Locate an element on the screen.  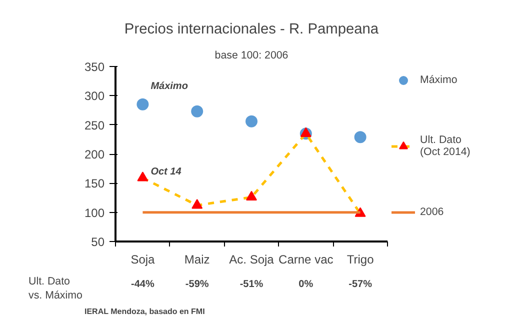
legend-label: Ult. Dato (Oct 2014) is located at coordinates (445, 146).